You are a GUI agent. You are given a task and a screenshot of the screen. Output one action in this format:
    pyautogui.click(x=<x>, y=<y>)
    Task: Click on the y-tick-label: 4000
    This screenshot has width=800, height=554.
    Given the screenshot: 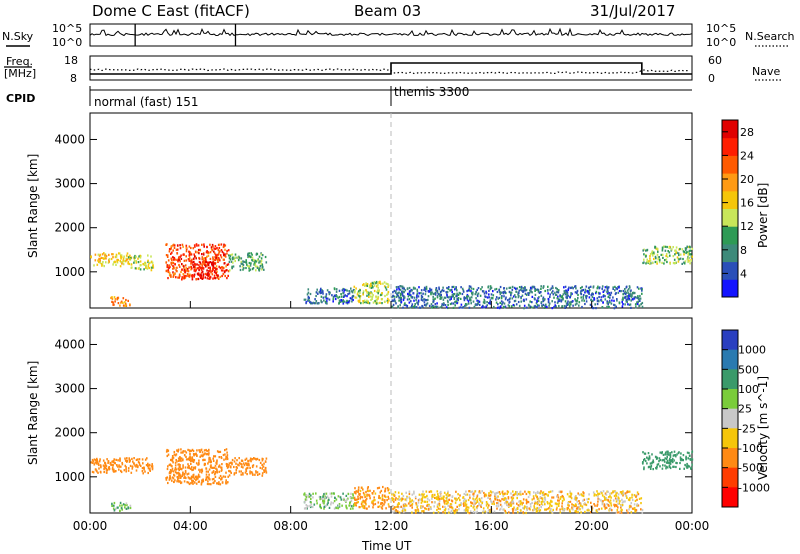 What is the action you would take?
    pyautogui.click(x=69, y=139)
    